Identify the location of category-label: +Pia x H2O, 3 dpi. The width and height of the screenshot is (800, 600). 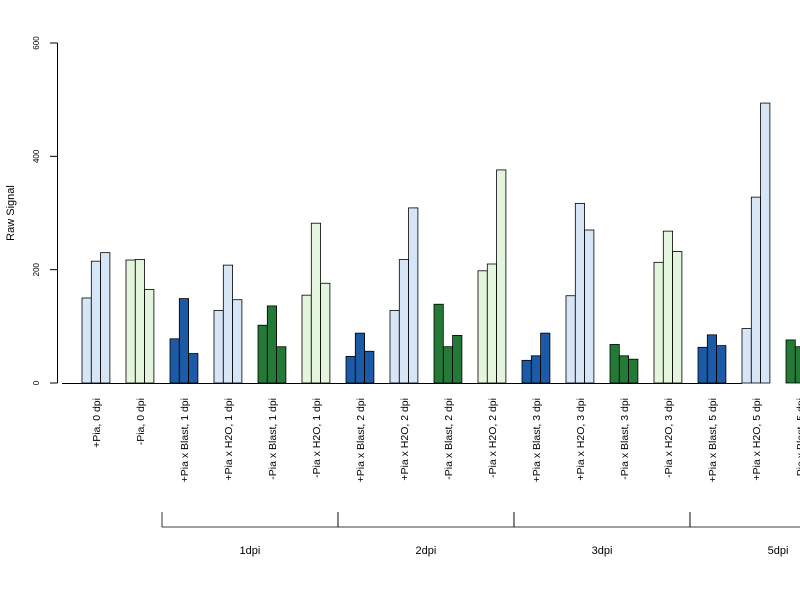
(581, 439).